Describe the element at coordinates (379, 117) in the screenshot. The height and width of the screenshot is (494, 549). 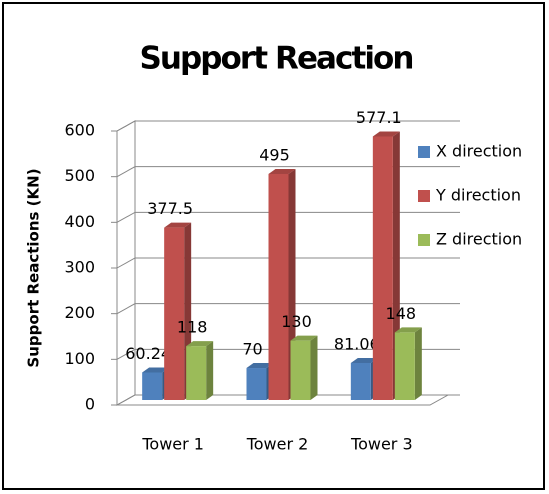
I see `data-label: 577.1` at that location.